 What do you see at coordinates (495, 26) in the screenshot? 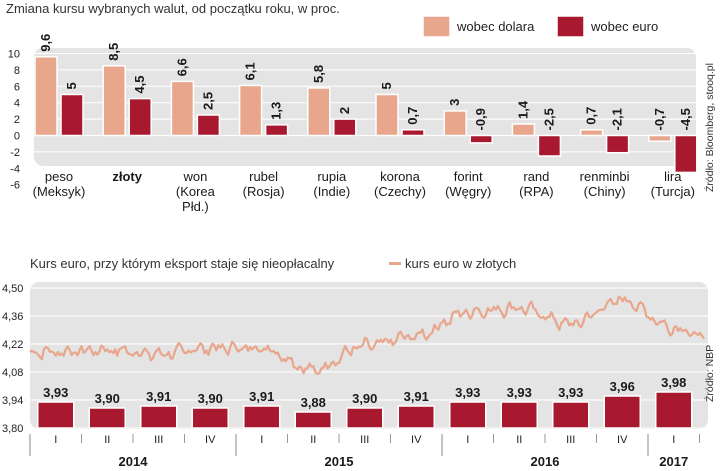
I see `legend-dollar-label: wobec dolara` at bounding box center [495, 26].